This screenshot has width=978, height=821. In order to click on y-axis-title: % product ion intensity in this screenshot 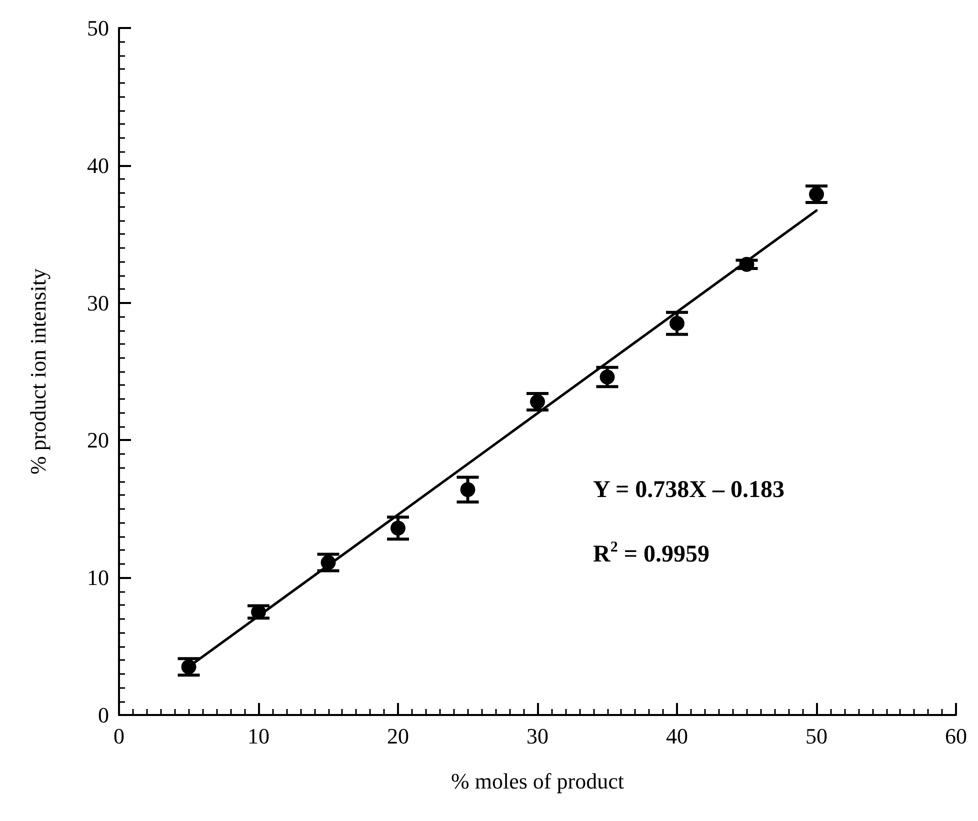, I will do `click(38, 371)`.